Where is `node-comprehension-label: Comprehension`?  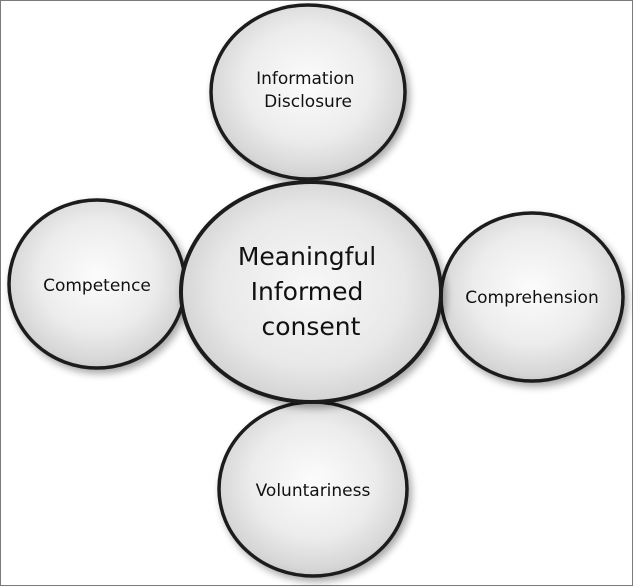
node-comprehension-label: Comprehension is located at coordinates (531, 298).